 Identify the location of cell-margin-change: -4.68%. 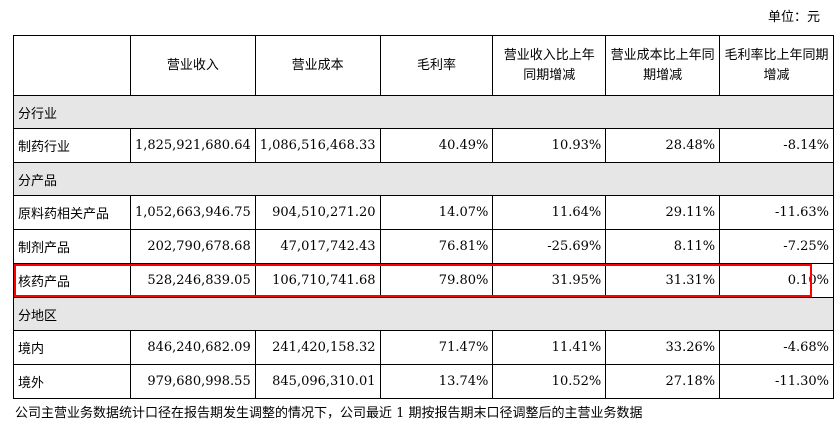
(776, 347).